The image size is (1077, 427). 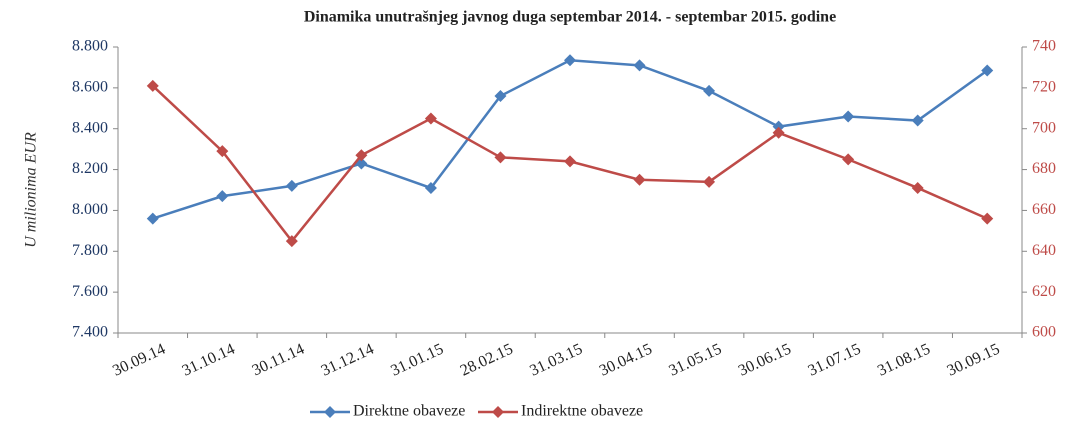 What do you see at coordinates (974, 360) in the screenshot?
I see `x-tick-label: 30.09.15` at bounding box center [974, 360].